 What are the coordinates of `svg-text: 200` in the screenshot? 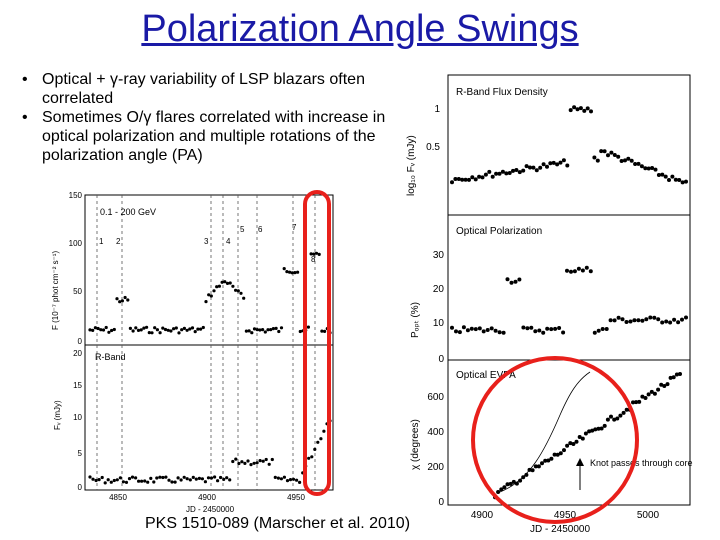 It's located at (435, 467).